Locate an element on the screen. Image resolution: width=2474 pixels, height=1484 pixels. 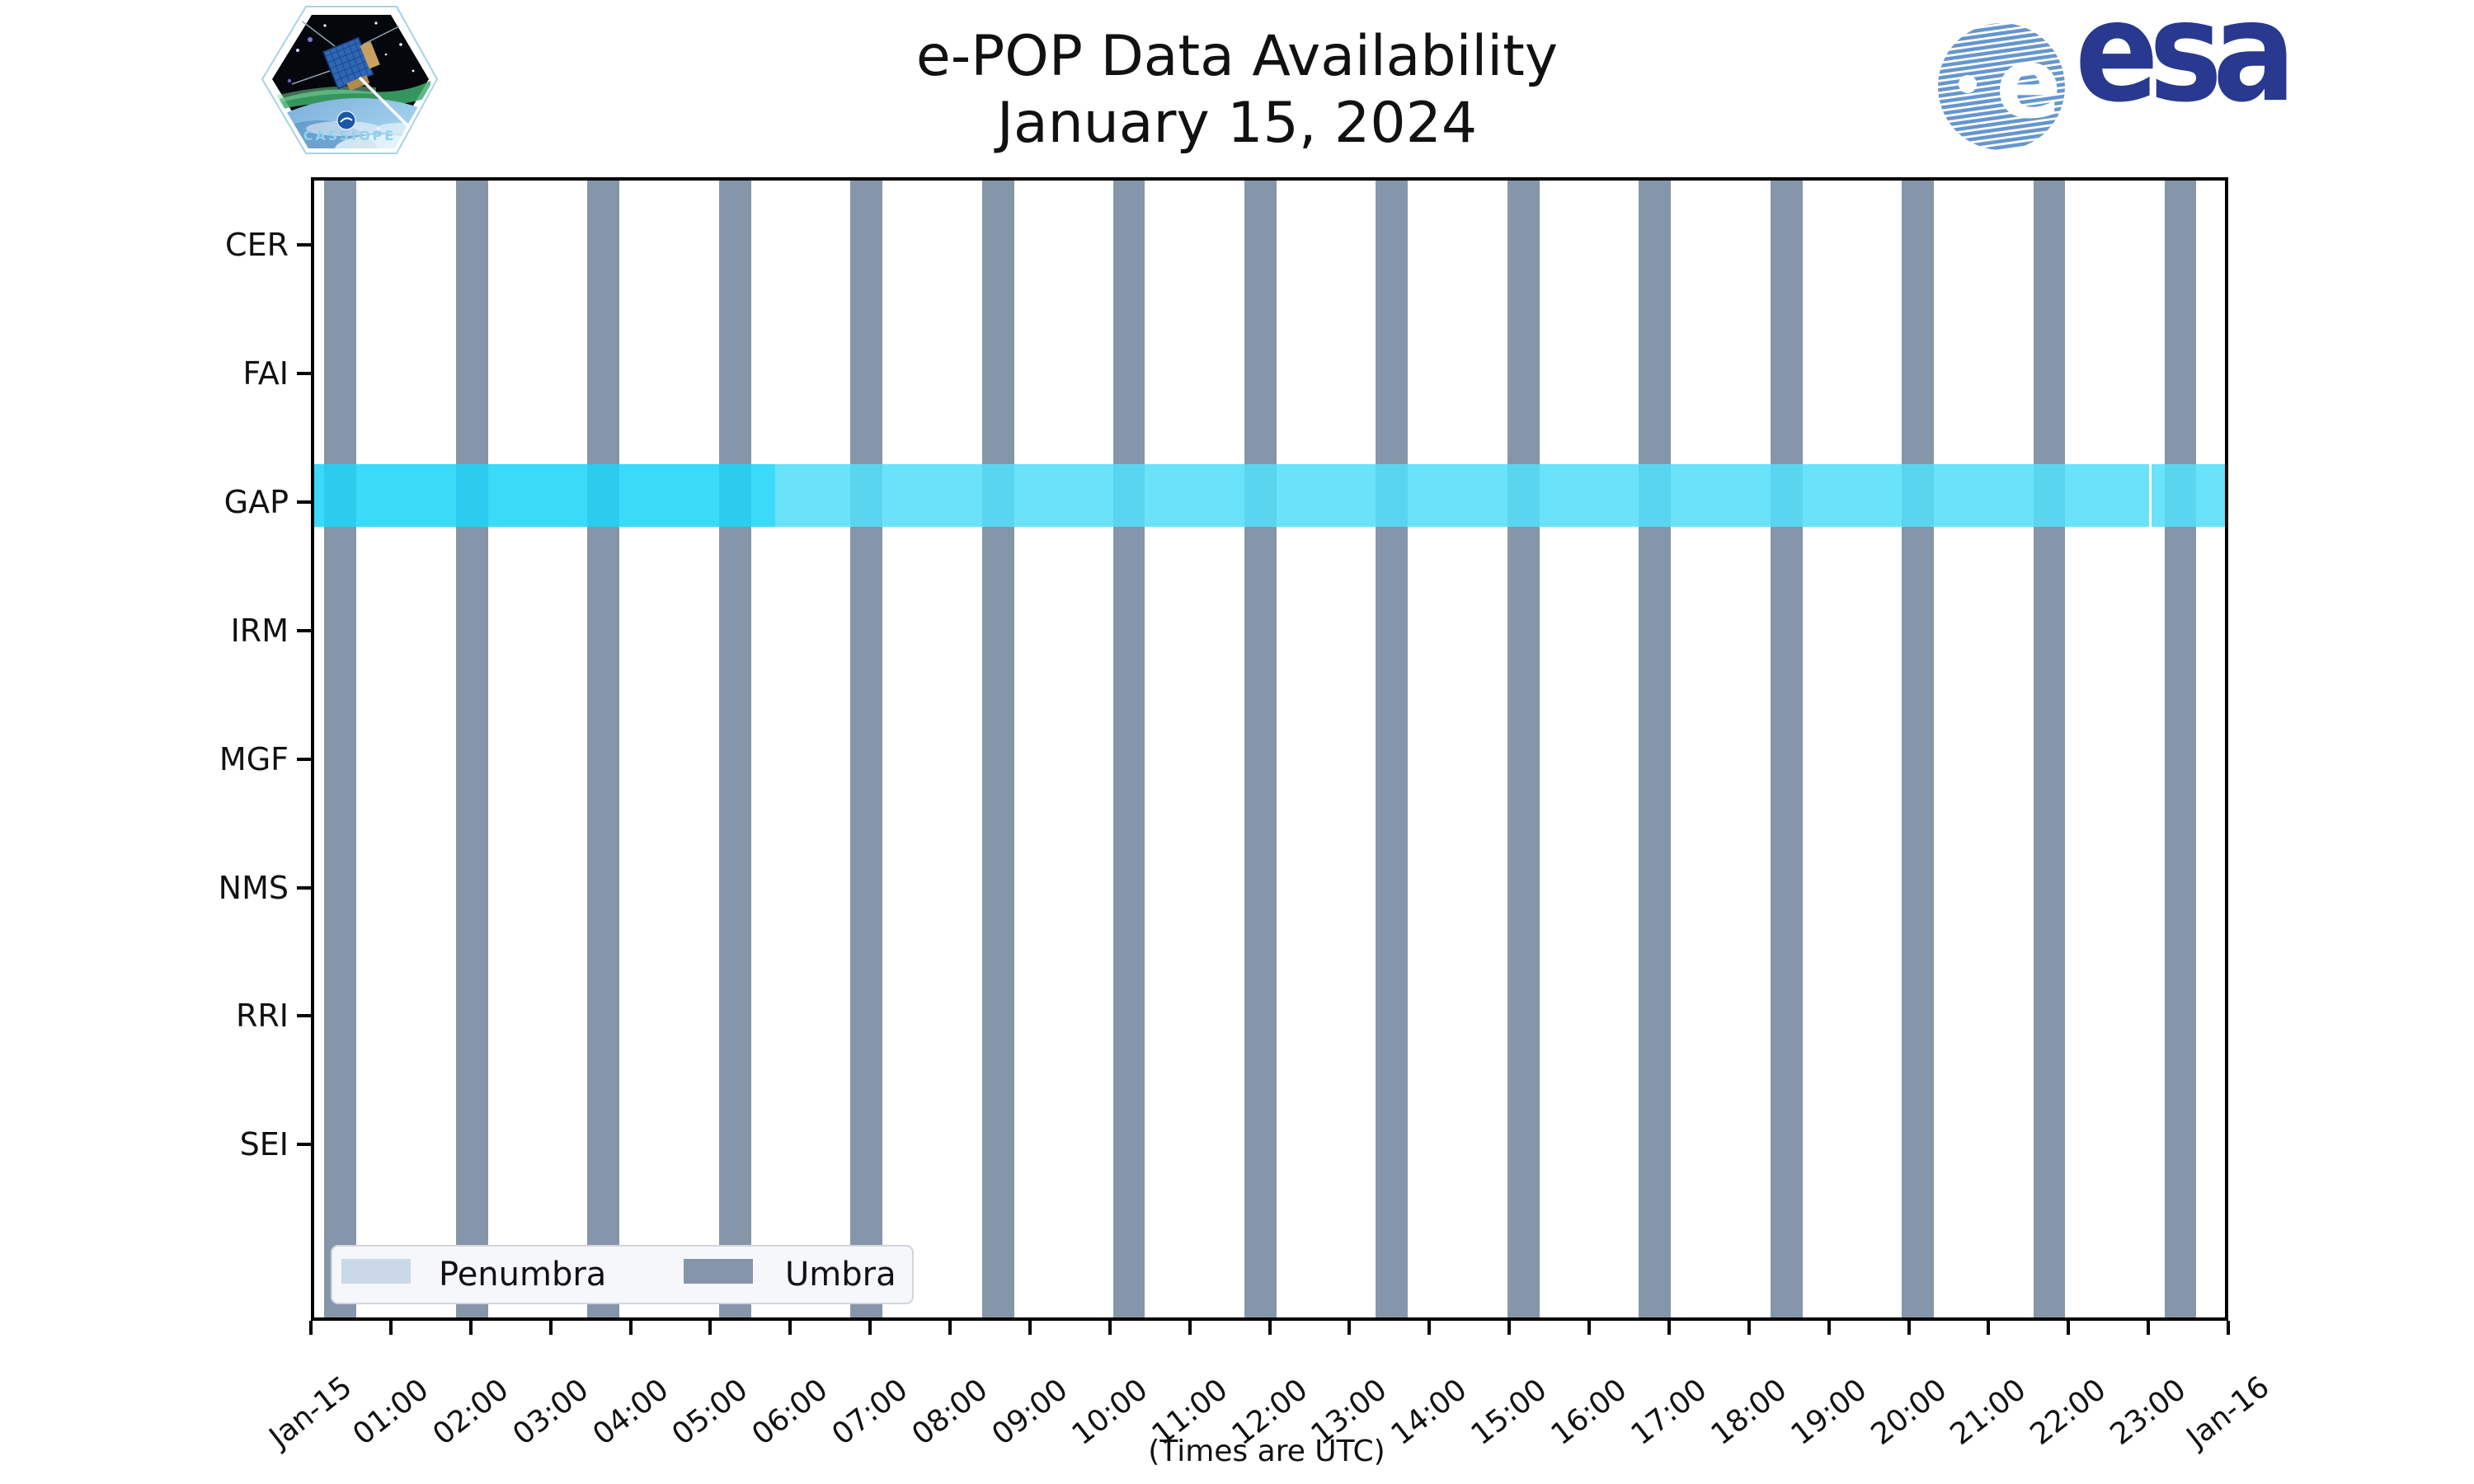
chart-title: e-POP Data Availability January 15, 2024 is located at coordinates (1237, 90).